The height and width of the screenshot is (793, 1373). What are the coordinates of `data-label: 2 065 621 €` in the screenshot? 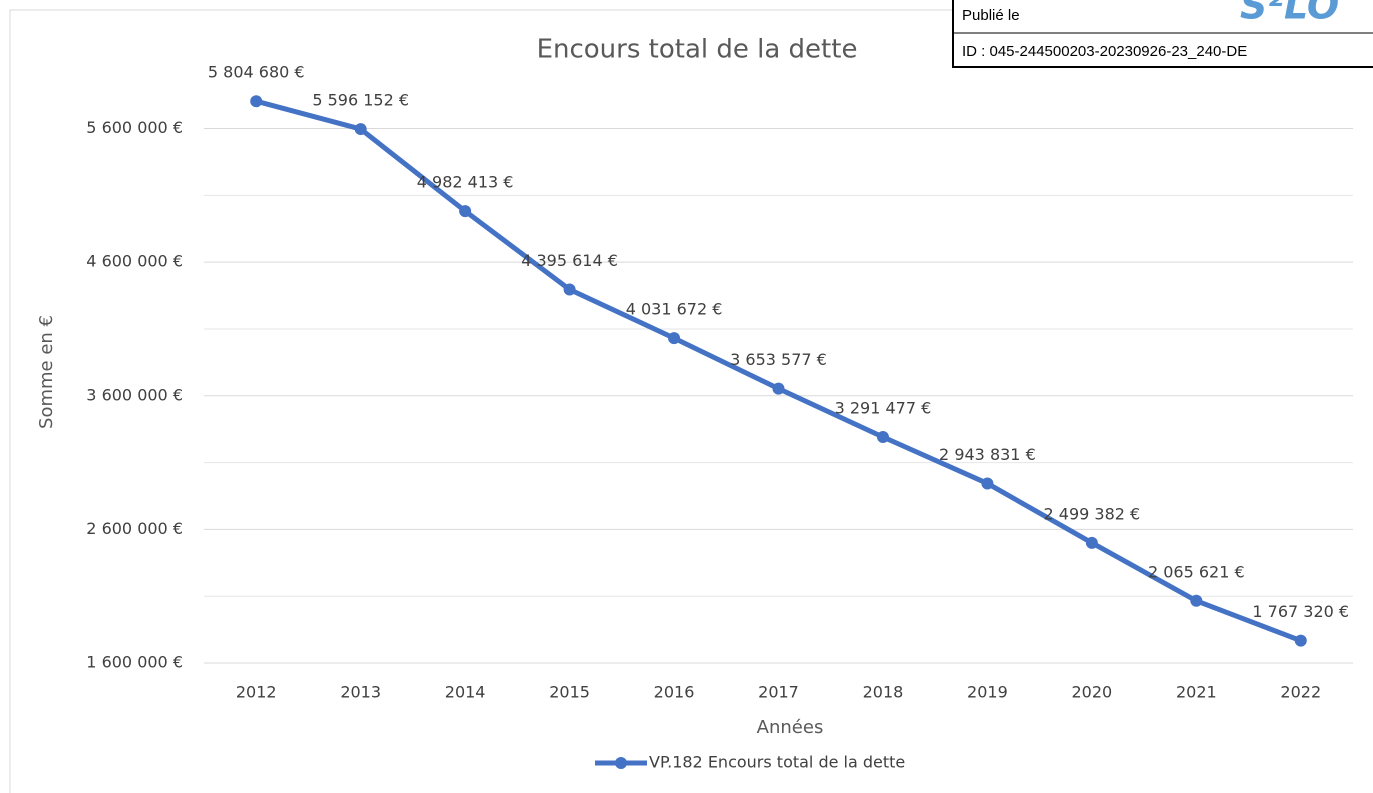 It's located at (1196, 571).